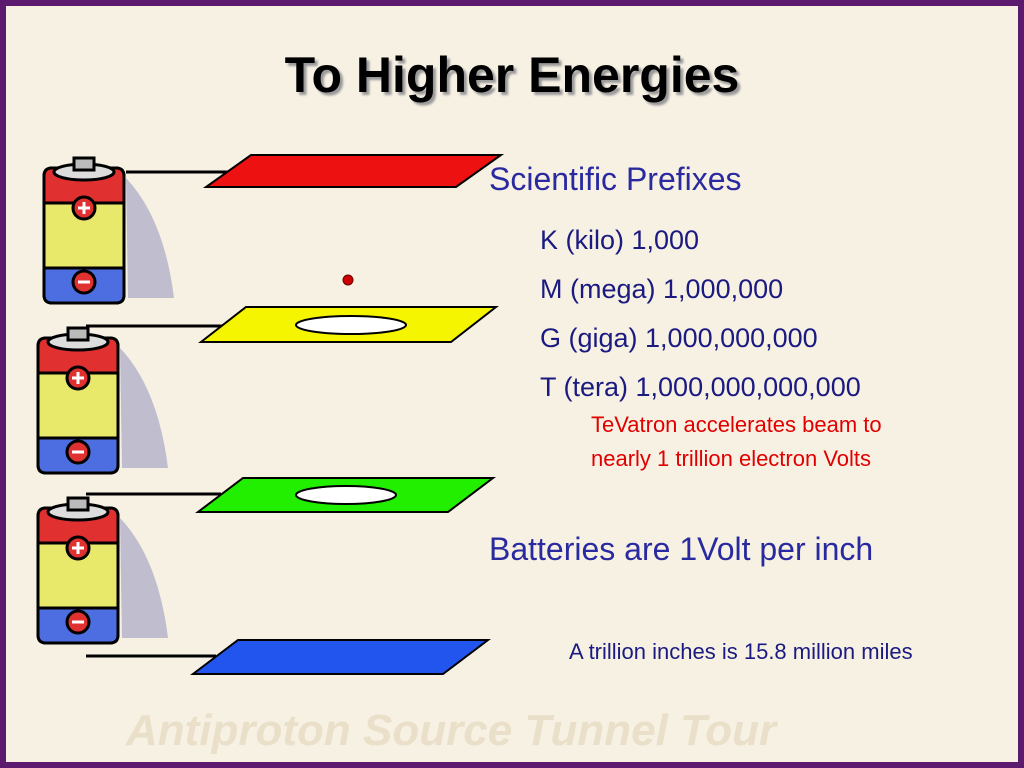  Describe the element at coordinates (681, 549) in the screenshot. I see `batteries-text: Batteries are 1Volt per inch` at that location.